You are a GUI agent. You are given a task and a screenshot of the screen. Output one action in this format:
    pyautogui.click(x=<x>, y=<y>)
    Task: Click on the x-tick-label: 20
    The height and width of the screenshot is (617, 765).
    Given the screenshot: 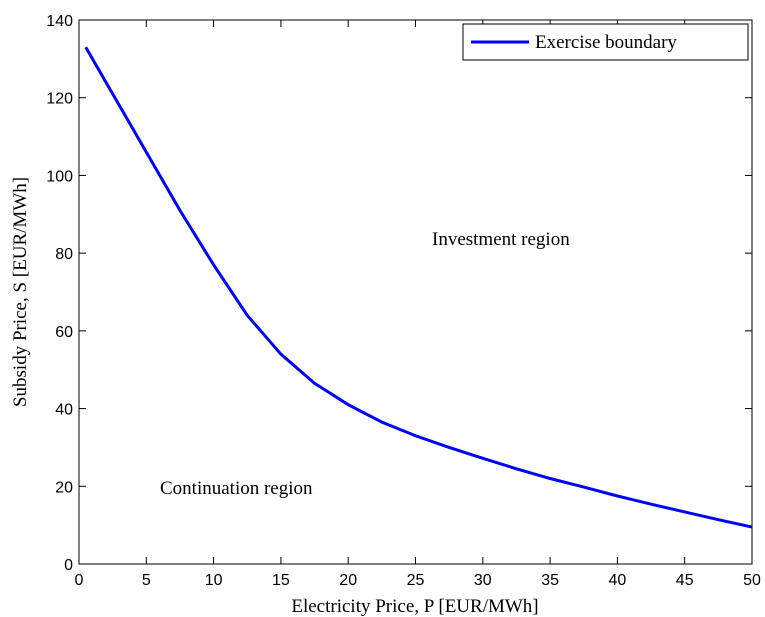 What is the action you would take?
    pyautogui.click(x=348, y=580)
    